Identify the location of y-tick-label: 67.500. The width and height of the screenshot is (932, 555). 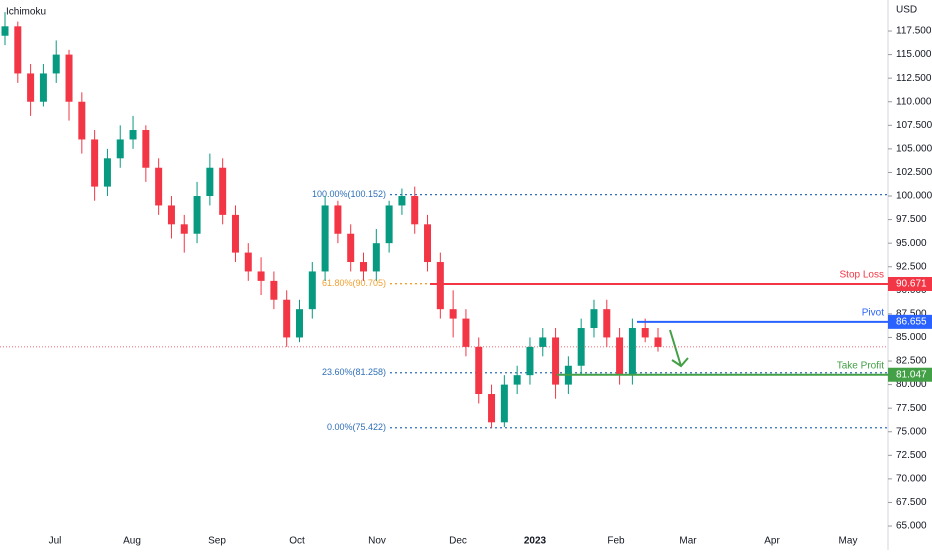
(911, 502).